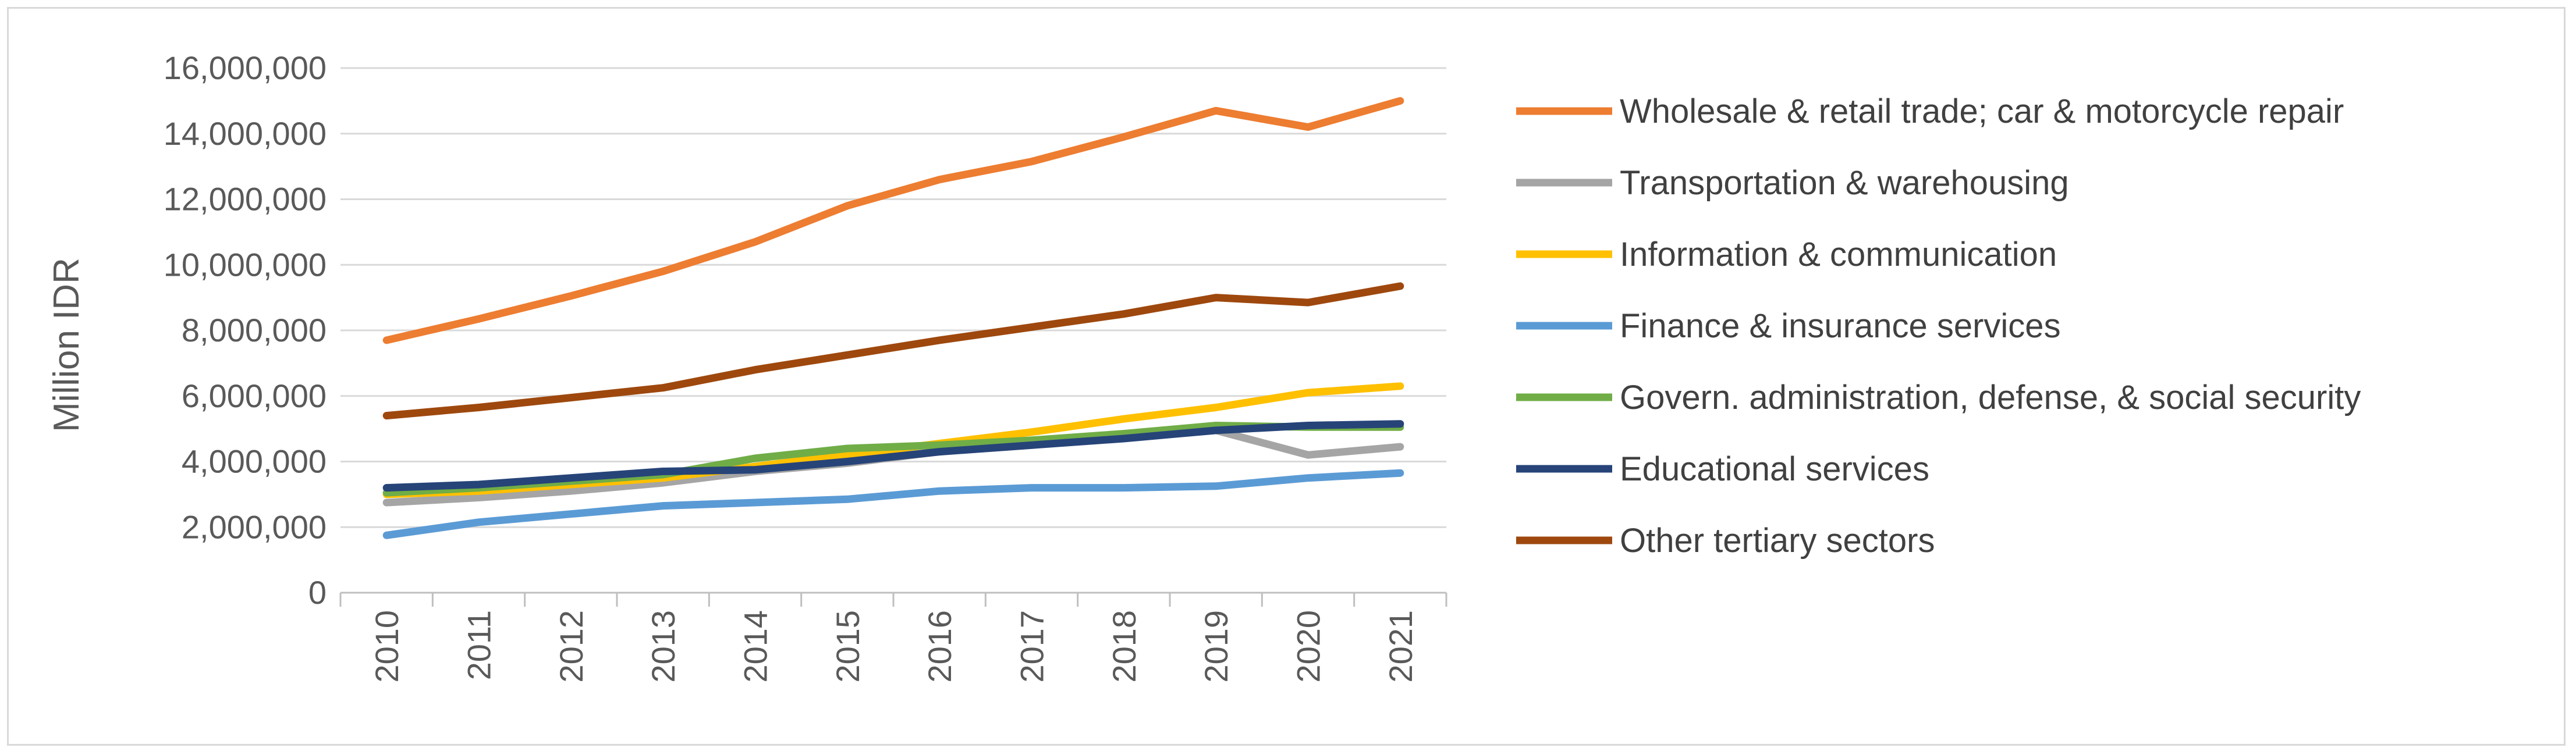 This screenshot has height=755, width=2576. Describe the element at coordinates (255, 330) in the screenshot. I see `y-tick-label: 8,000,000` at that location.